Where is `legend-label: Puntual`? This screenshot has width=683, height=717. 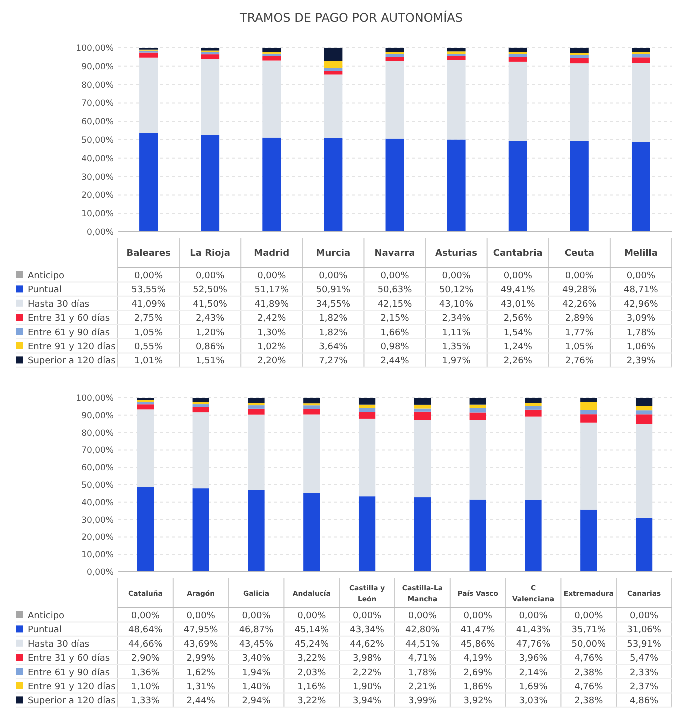 legend-label: Puntual is located at coordinates (45, 291).